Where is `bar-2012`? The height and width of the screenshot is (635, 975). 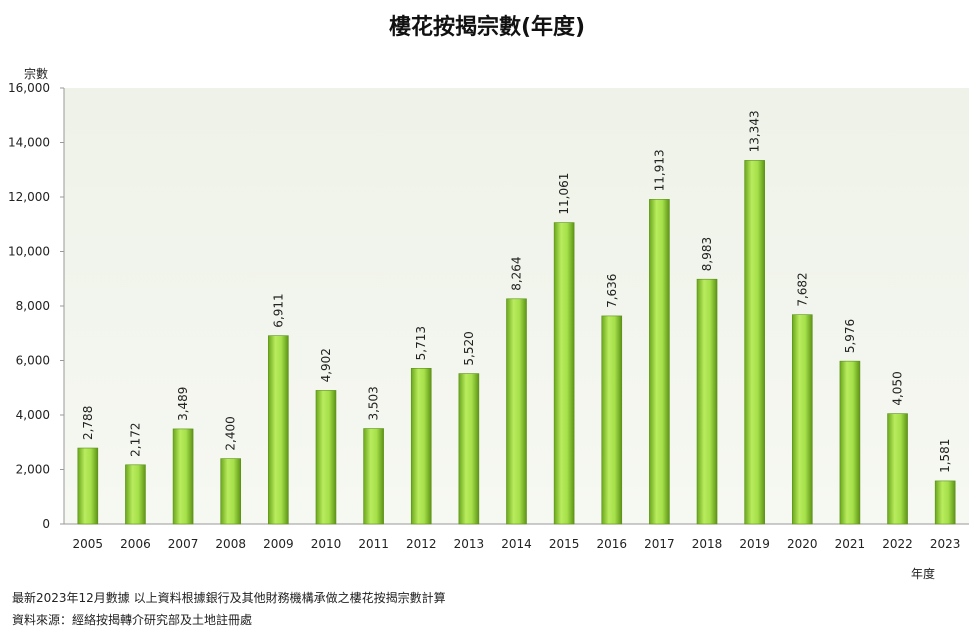
bar-2012 is located at coordinates (421, 446).